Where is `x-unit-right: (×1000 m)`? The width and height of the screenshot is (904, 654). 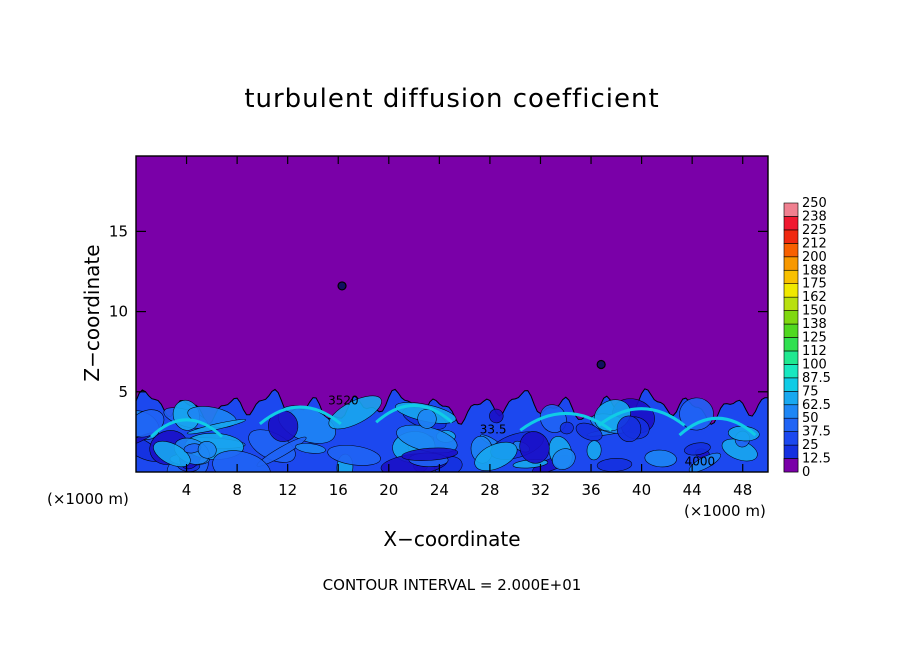
x-unit-right: (×1000 m) is located at coordinates (725, 511).